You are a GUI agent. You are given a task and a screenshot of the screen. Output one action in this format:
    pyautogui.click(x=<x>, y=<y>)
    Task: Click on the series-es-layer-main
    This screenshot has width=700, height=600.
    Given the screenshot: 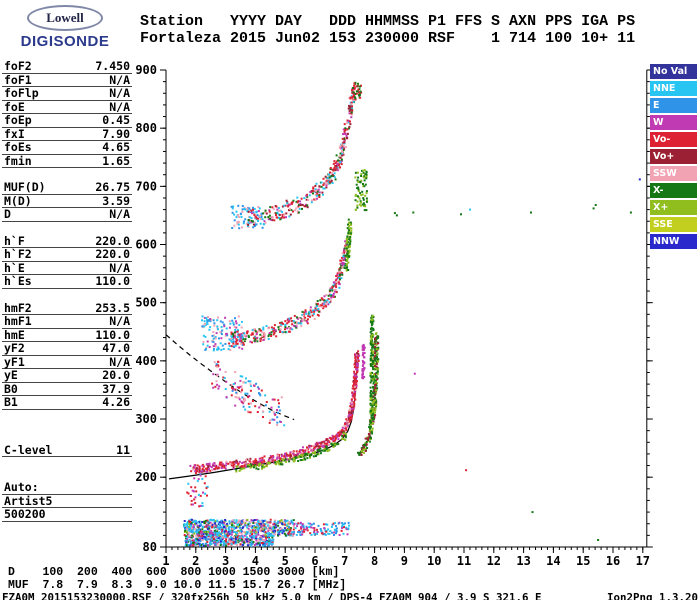 What is the action you would take?
    pyautogui.click(x=239, y=527)
    